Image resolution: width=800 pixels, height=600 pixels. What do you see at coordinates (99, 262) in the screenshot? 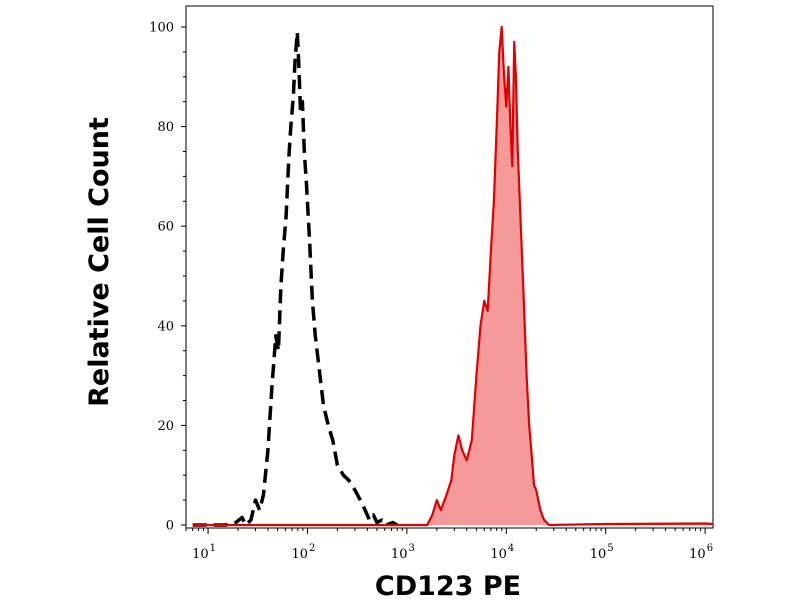
I see `y-axis-title: Relative Cell Count` at bounding box center [99, 262].